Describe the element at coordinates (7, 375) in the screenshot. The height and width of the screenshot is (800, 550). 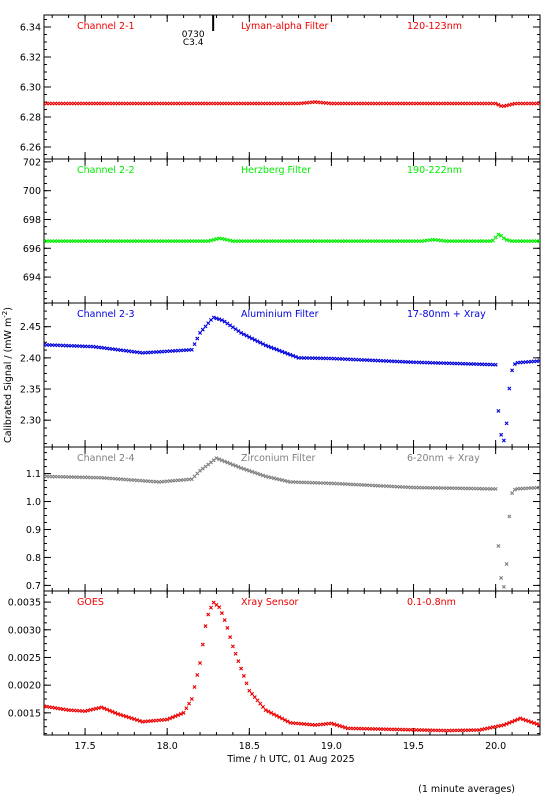
I see `y-axis-label: Calibrated Signal / (mW m-2)` at that location.